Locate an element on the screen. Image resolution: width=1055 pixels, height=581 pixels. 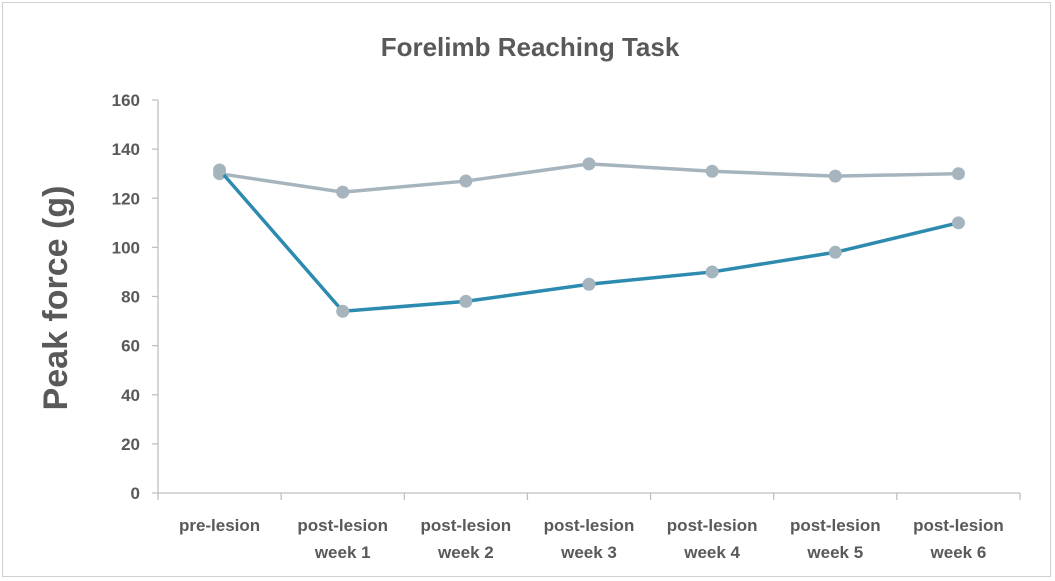
y-tick-label: 40 is located at coordinates (130, 395).